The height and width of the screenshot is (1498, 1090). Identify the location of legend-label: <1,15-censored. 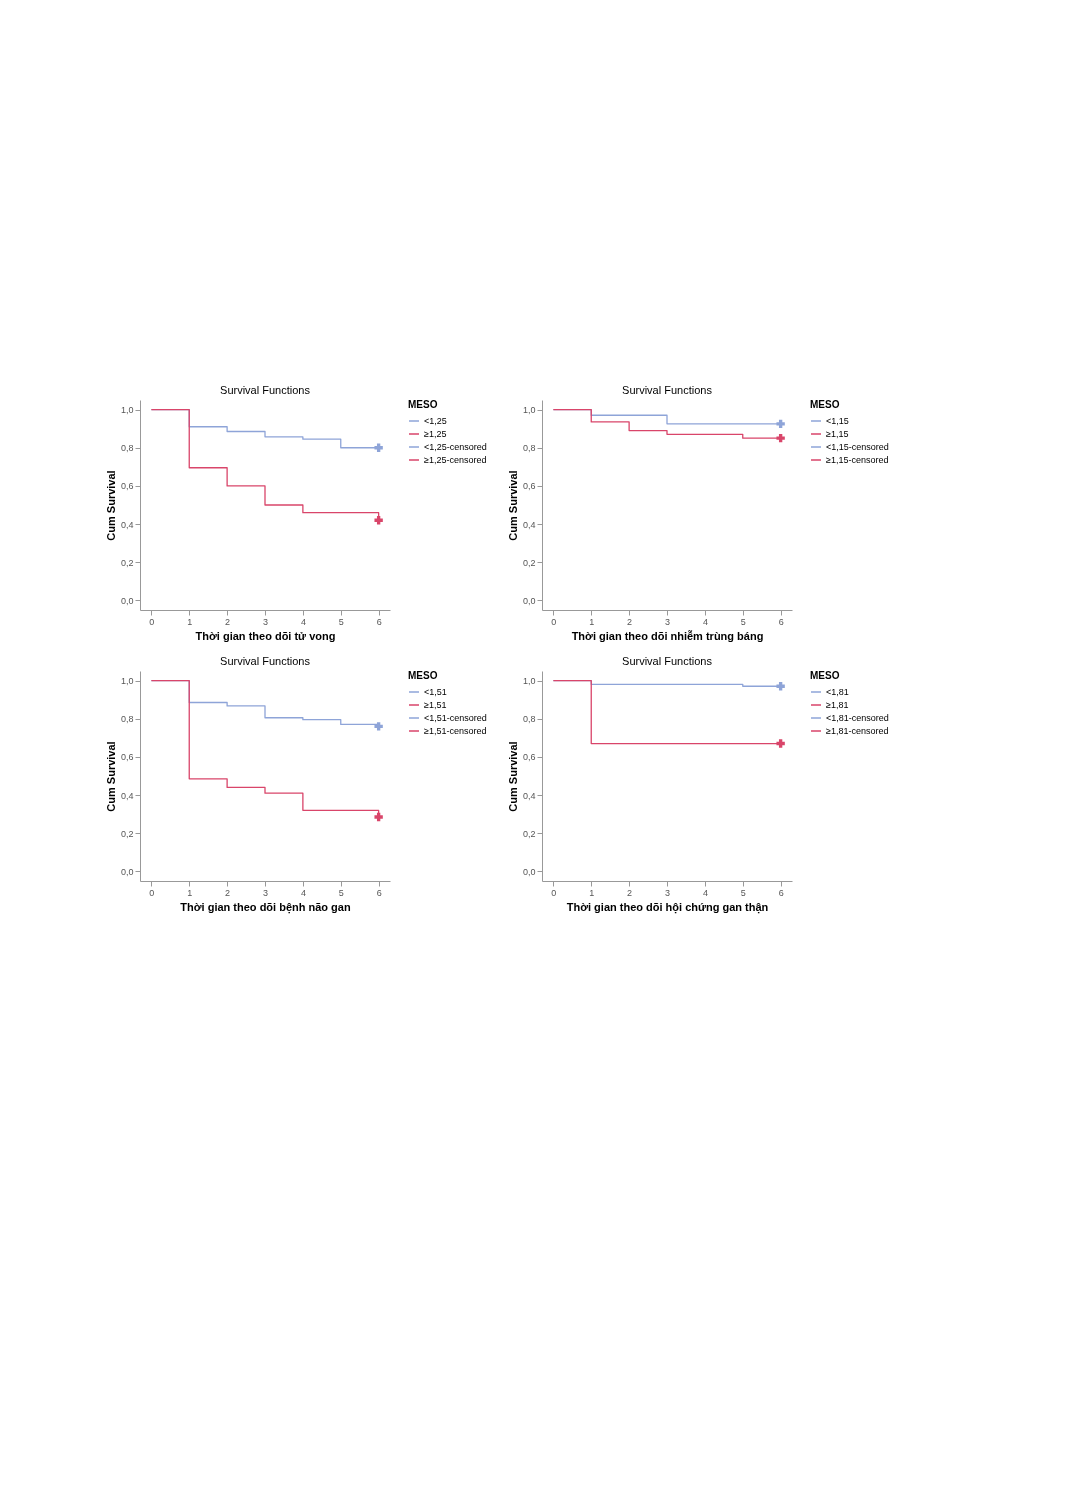
(857, 447).